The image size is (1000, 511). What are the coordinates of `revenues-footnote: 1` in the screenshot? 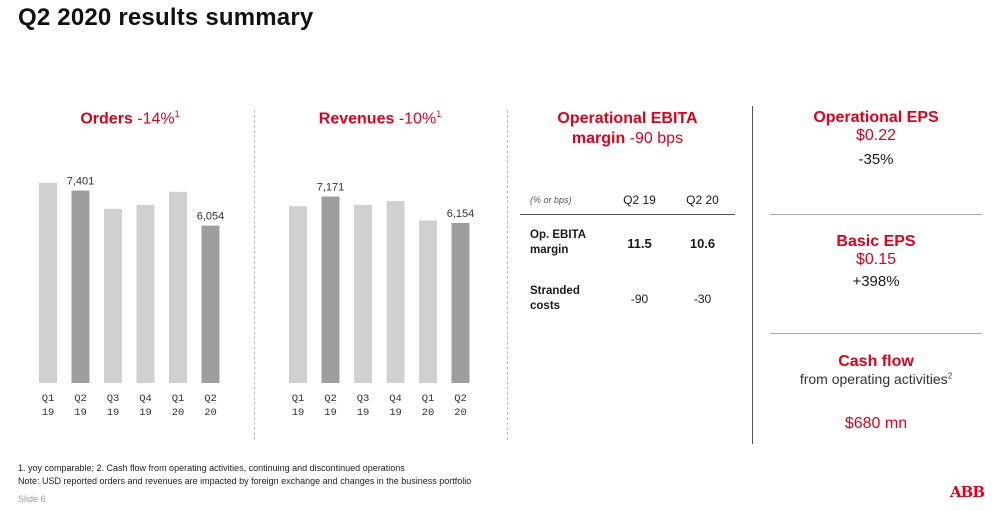 It's located at (439, 114).